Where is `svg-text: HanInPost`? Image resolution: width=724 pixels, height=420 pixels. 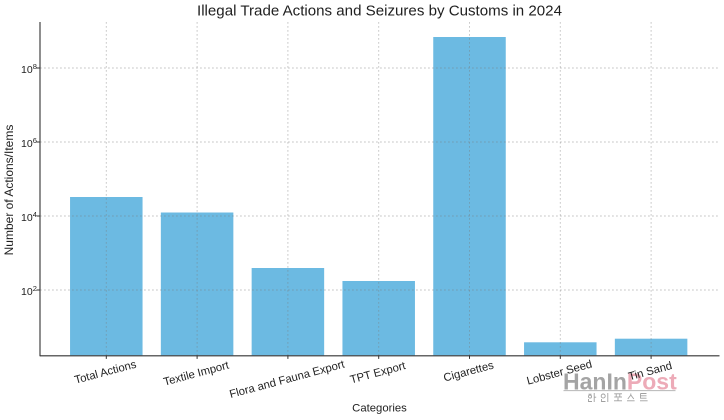 svg-text: HanInPost is located at coordinates (620, 381).